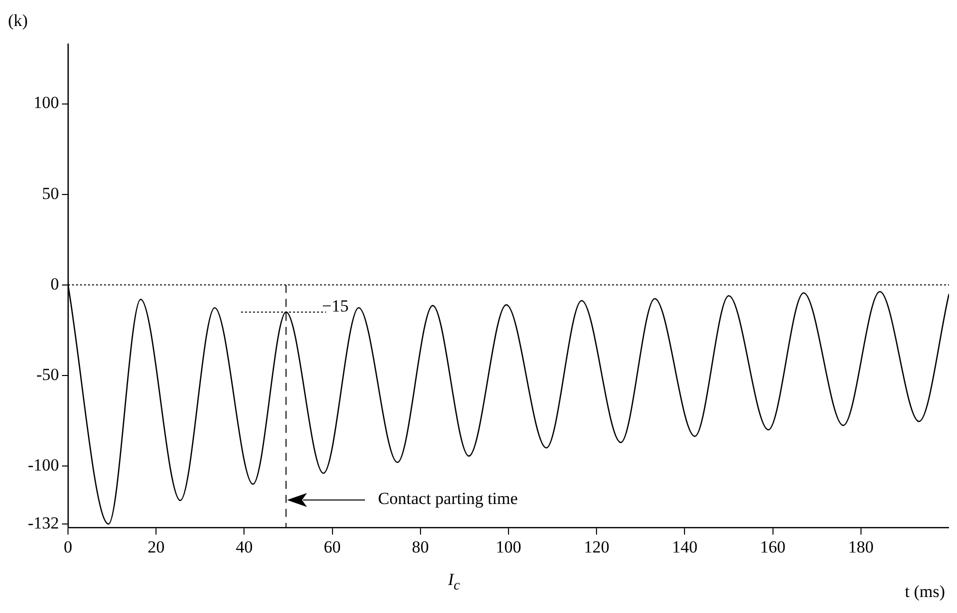  I want to click on y-tick-label: 100, so click(46, 102).